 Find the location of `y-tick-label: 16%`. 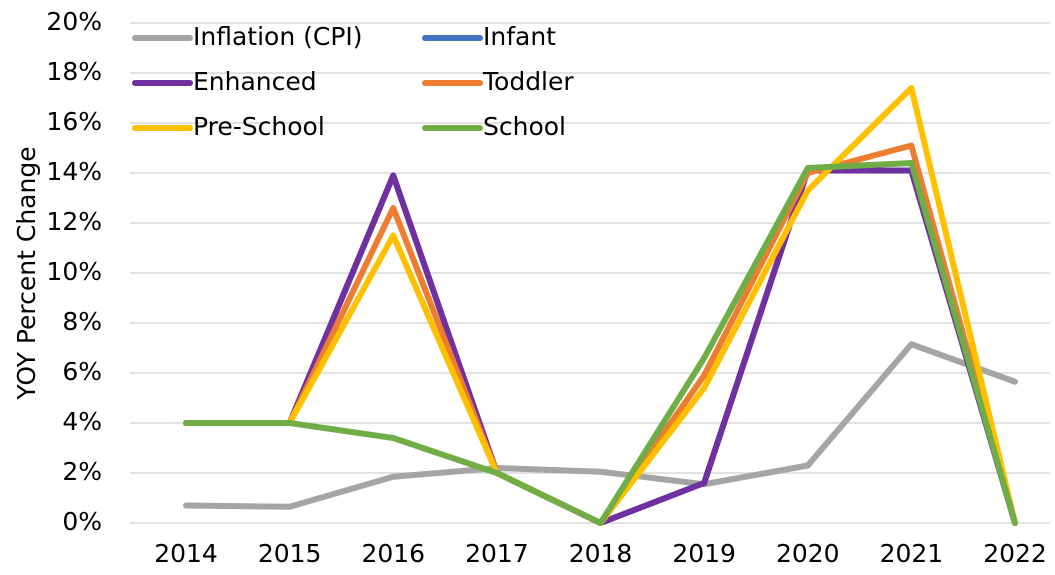

y-tick-label: 16% is located at coordinates (74, 121).